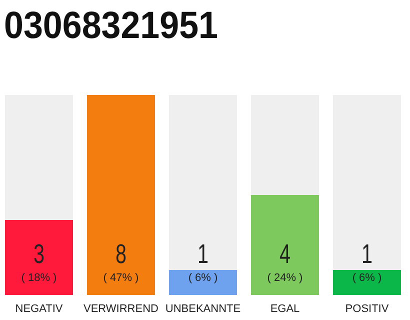 The image size is (410, 320). Describe the element at coordinates (120, 26) in the screenshot. I see `chart-title: 03068321951` at that location.